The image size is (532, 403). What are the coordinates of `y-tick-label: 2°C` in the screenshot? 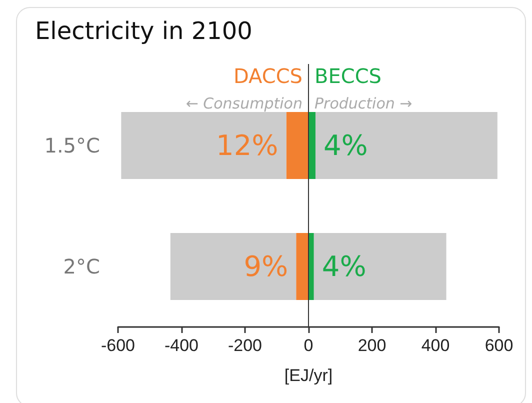 It's located at (81, 266).